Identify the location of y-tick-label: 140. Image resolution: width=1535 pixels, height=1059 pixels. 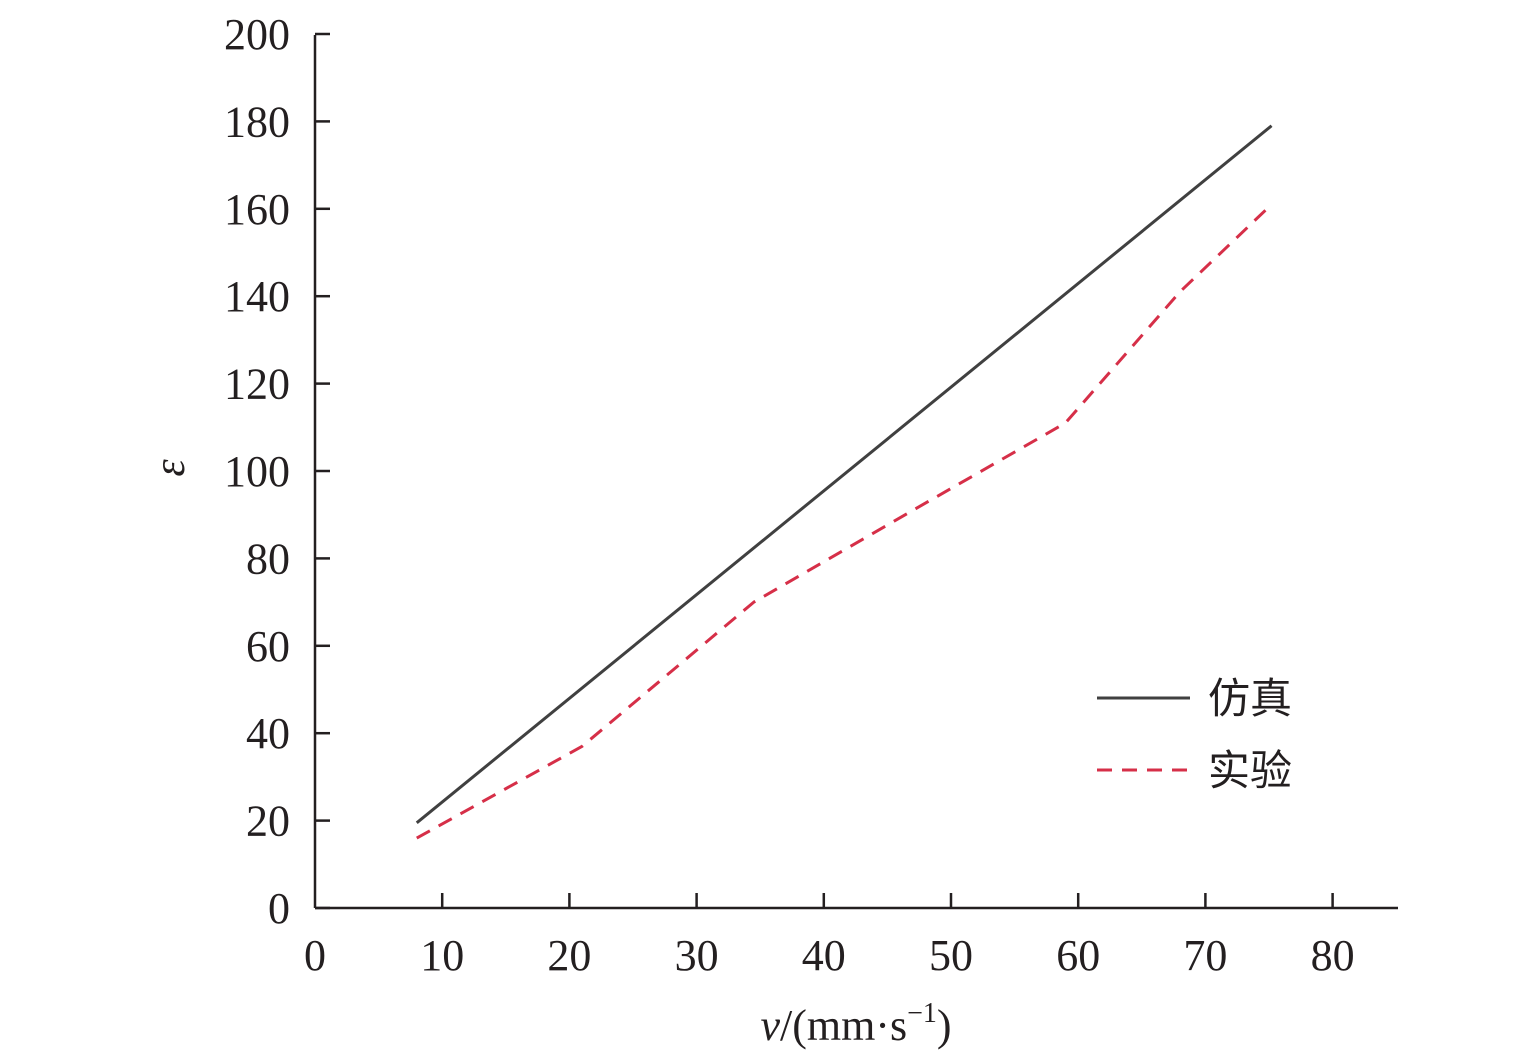
(257, 296).